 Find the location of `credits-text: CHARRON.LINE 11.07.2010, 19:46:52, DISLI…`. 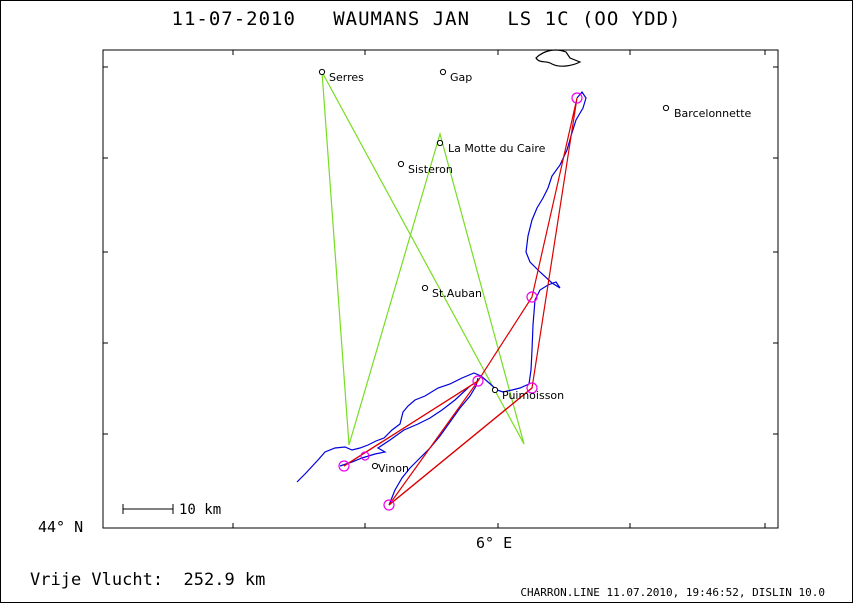

credits-text: CHARRON.LINE 11.07.2010, 19:46:52, DISLI… is located at coordinates (672, 592).